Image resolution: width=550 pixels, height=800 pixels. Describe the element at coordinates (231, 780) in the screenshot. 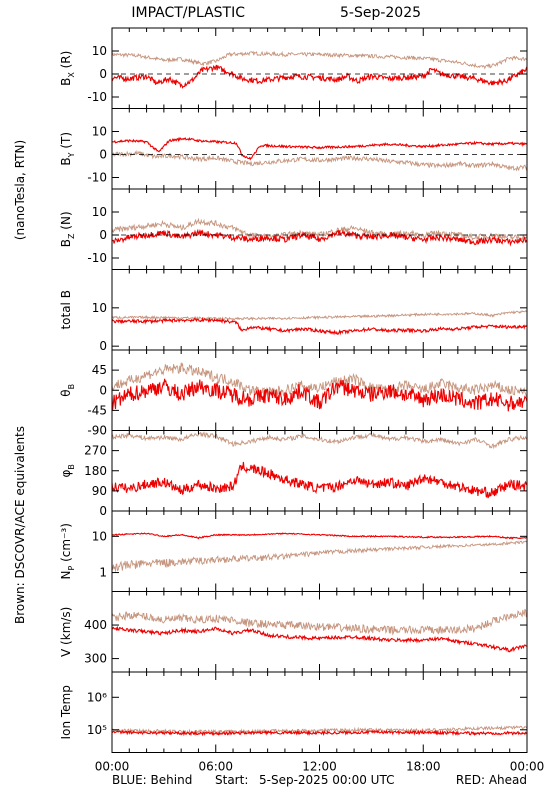

I see `footer-start-label: Start:` at that location.